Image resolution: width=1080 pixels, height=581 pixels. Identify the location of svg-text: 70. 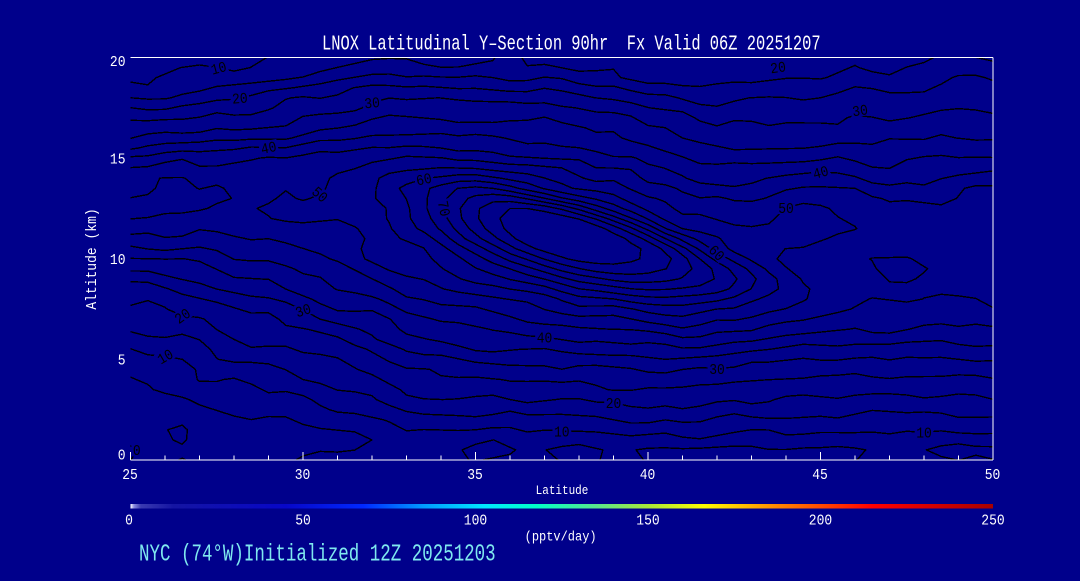
(442, 208).